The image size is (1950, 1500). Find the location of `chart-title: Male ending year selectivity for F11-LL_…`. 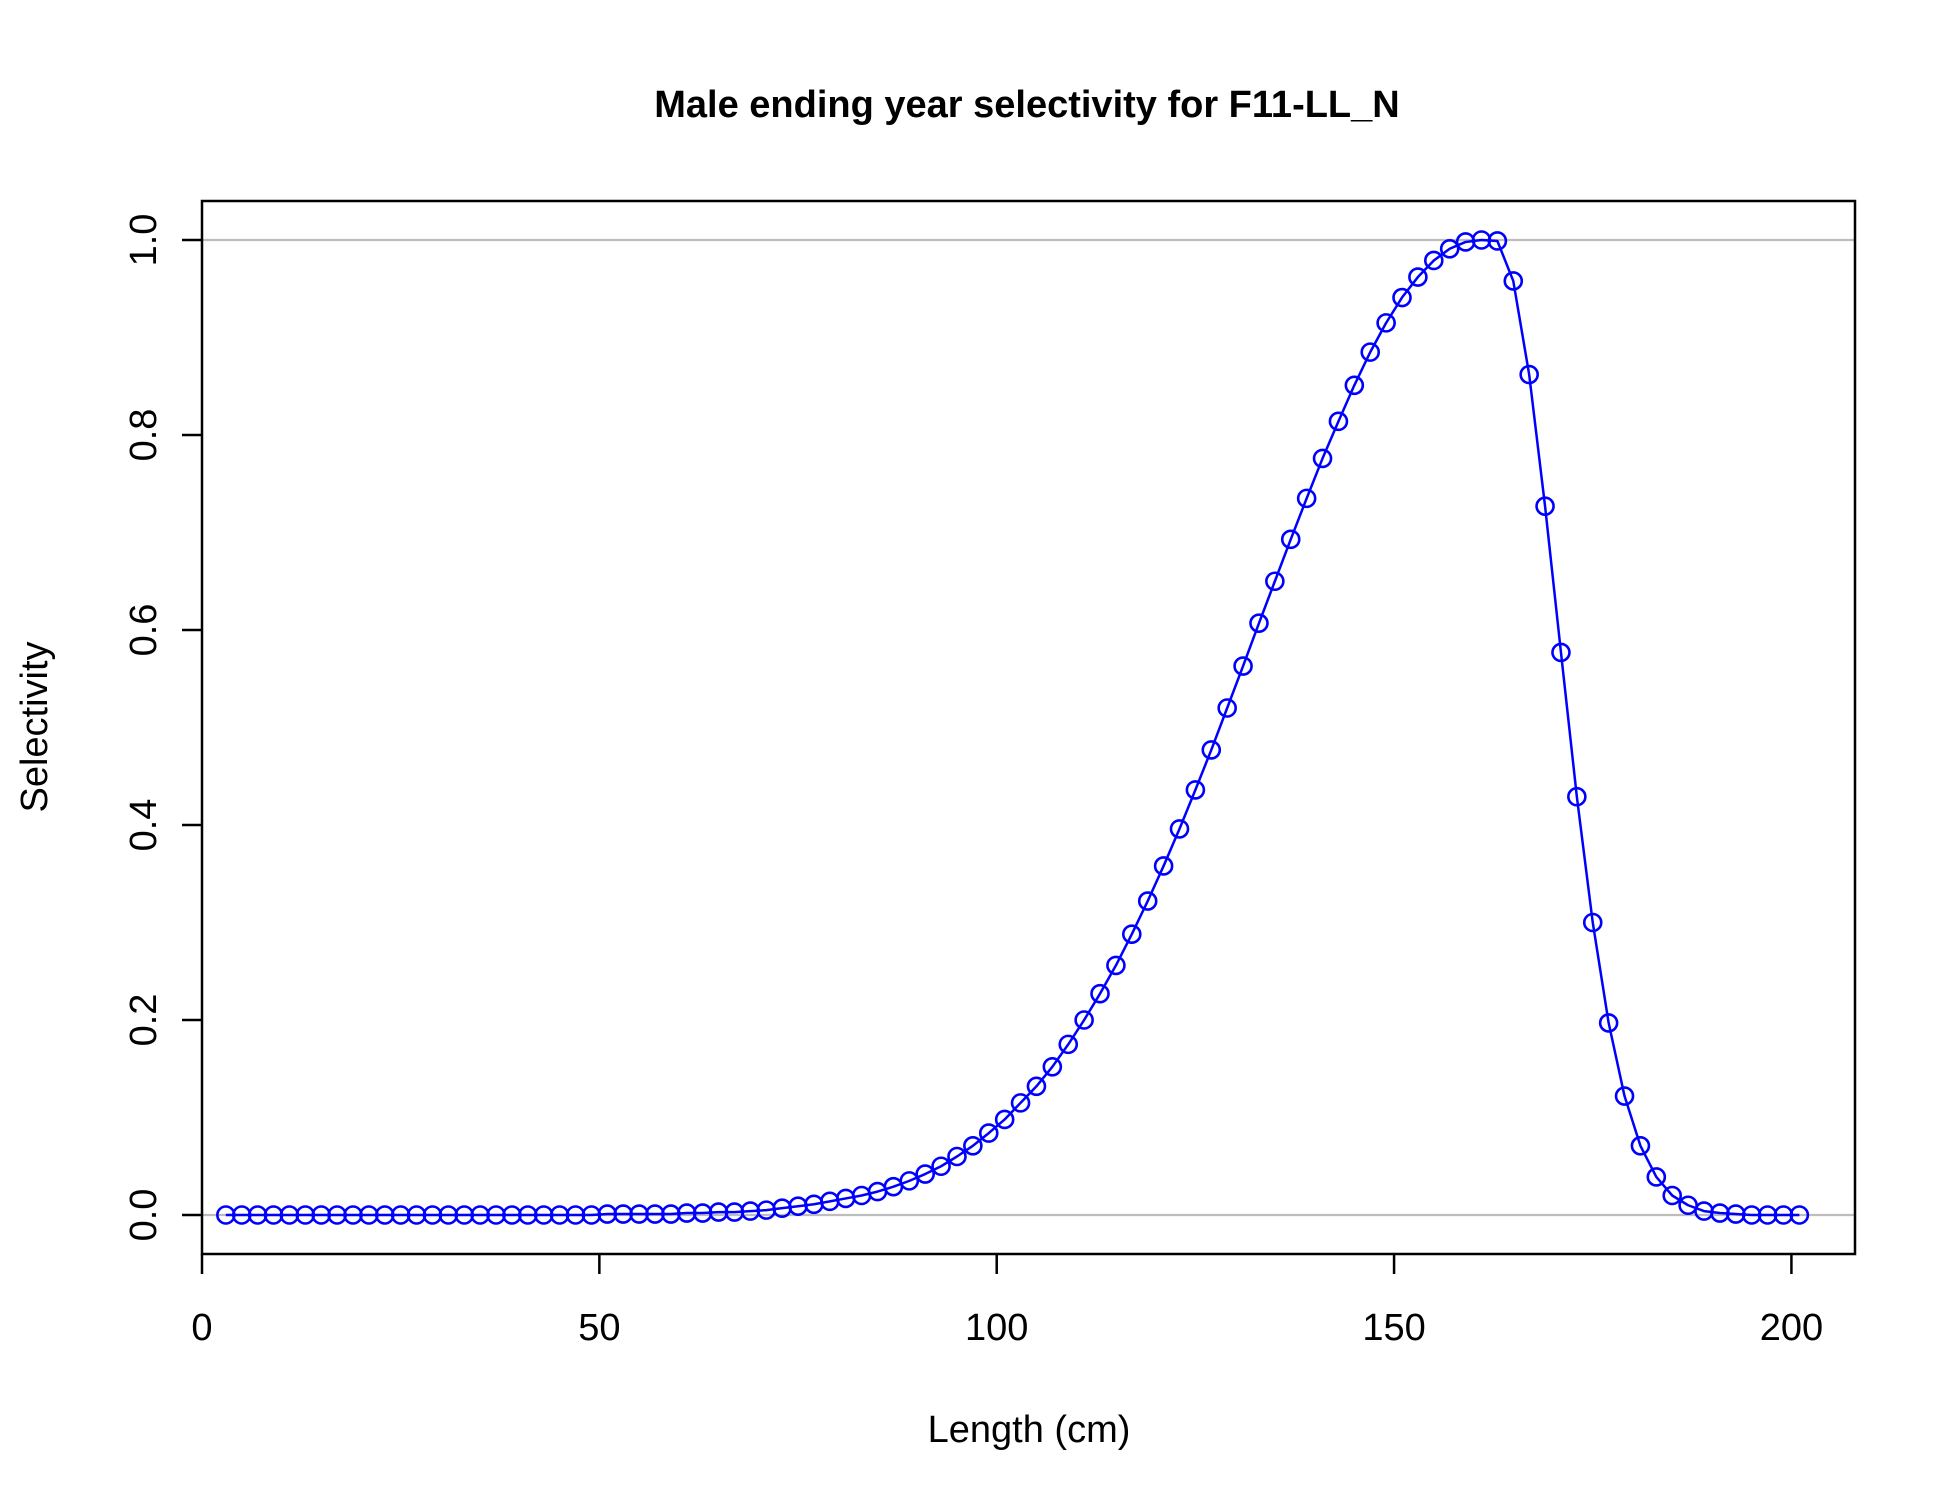

chart-title: Male ending year selectivity for F11-LL_… is located at coordinates (1026, 105).